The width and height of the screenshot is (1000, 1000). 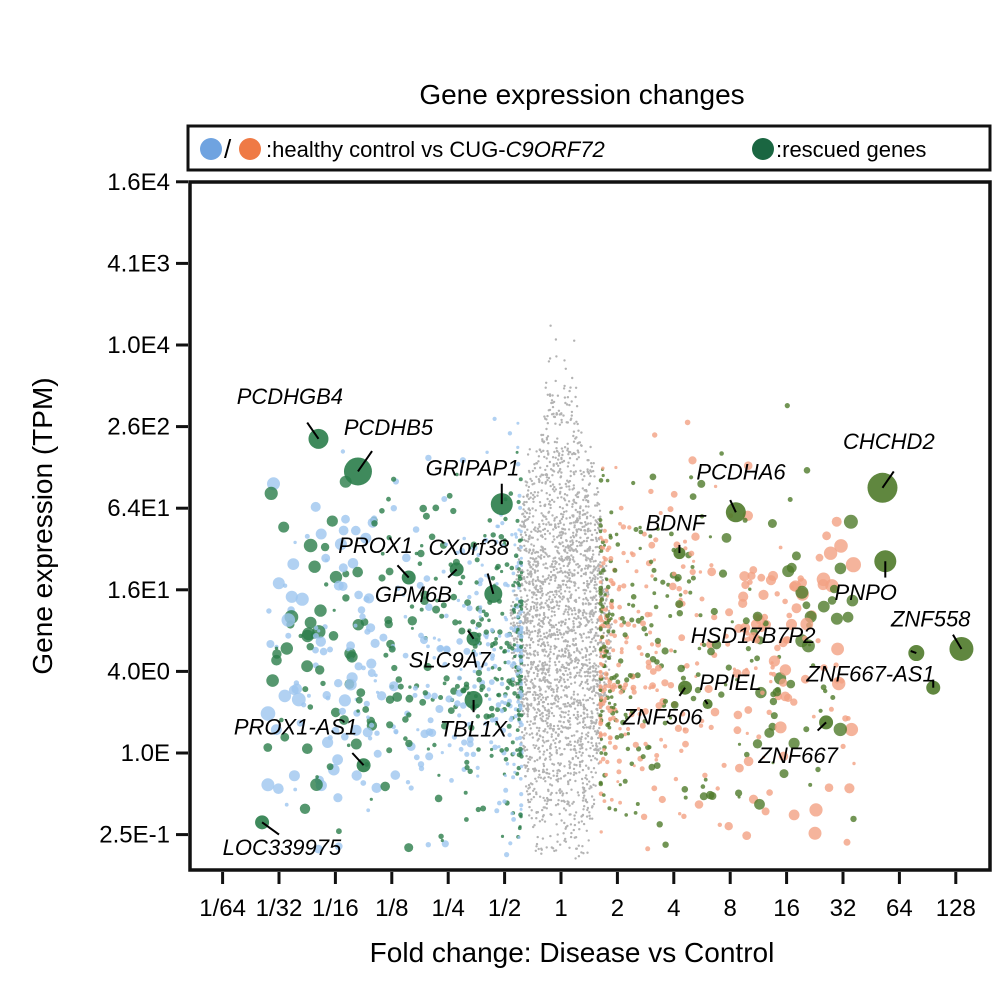 I want to click on legend-swatch-rescued, so click(x=763, y=149).